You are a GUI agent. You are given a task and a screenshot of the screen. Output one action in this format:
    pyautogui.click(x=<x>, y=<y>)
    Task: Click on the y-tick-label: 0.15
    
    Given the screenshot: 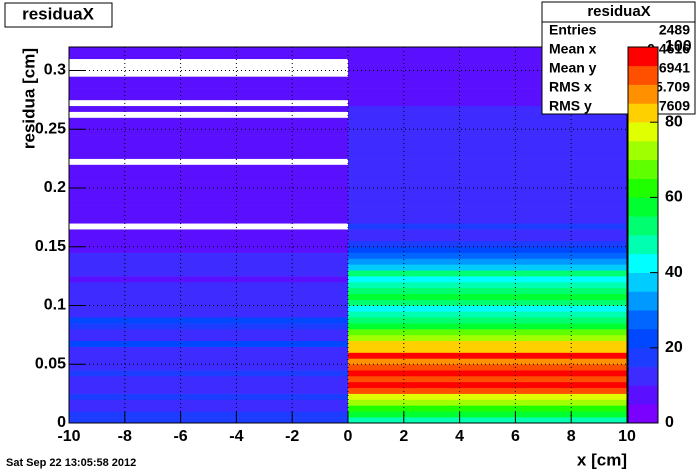 What is the action you would take?
    pyautogui.click(x=50, y=246)
    